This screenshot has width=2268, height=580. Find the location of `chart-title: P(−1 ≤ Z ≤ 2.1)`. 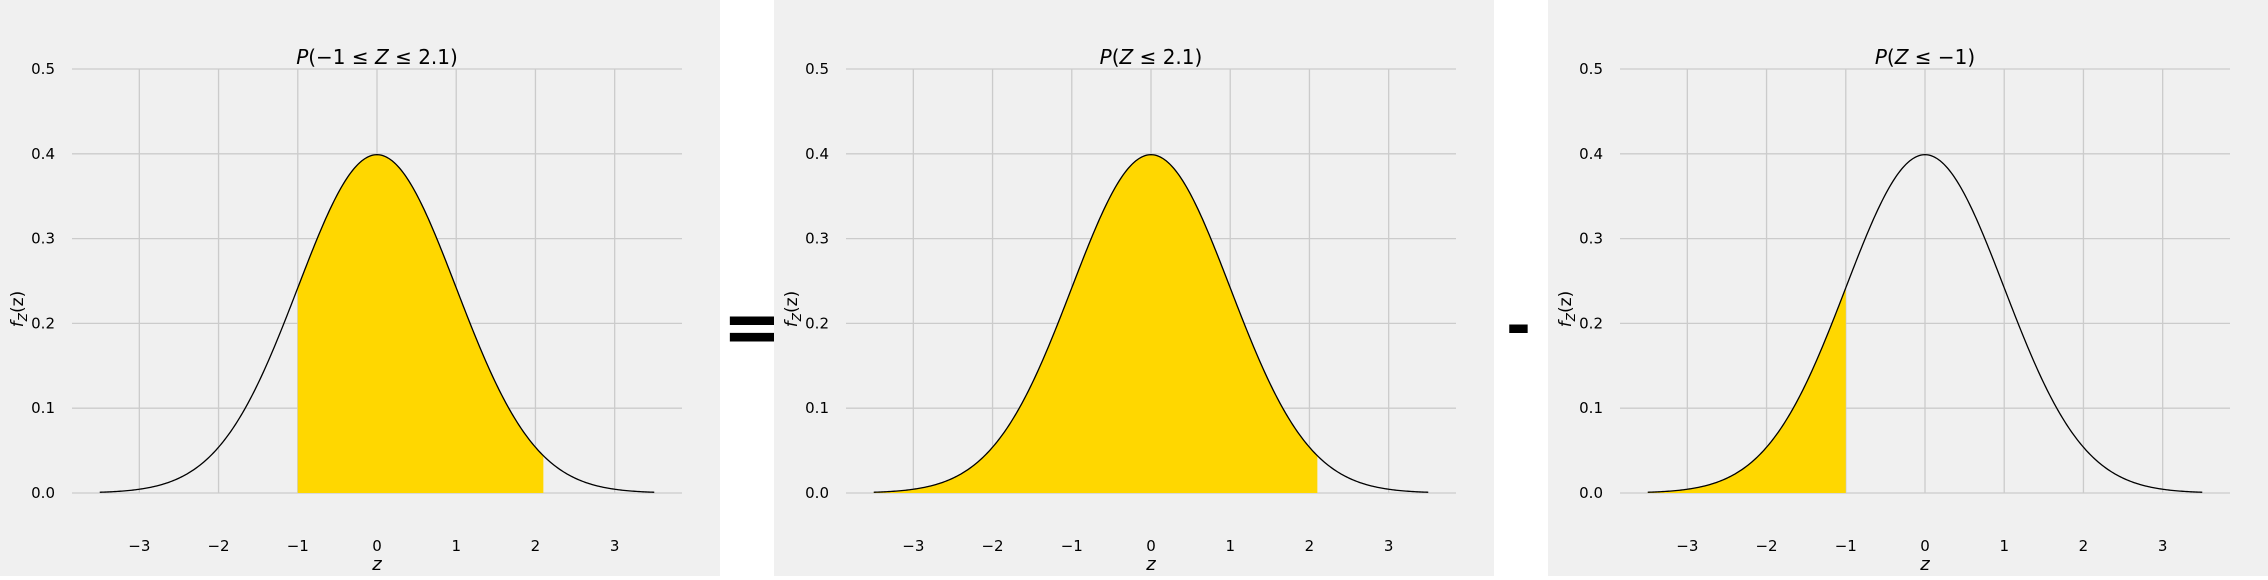

chart-title: P(−1 ≤ Z ≤ 2.1) is located at coordinates (377, 57).